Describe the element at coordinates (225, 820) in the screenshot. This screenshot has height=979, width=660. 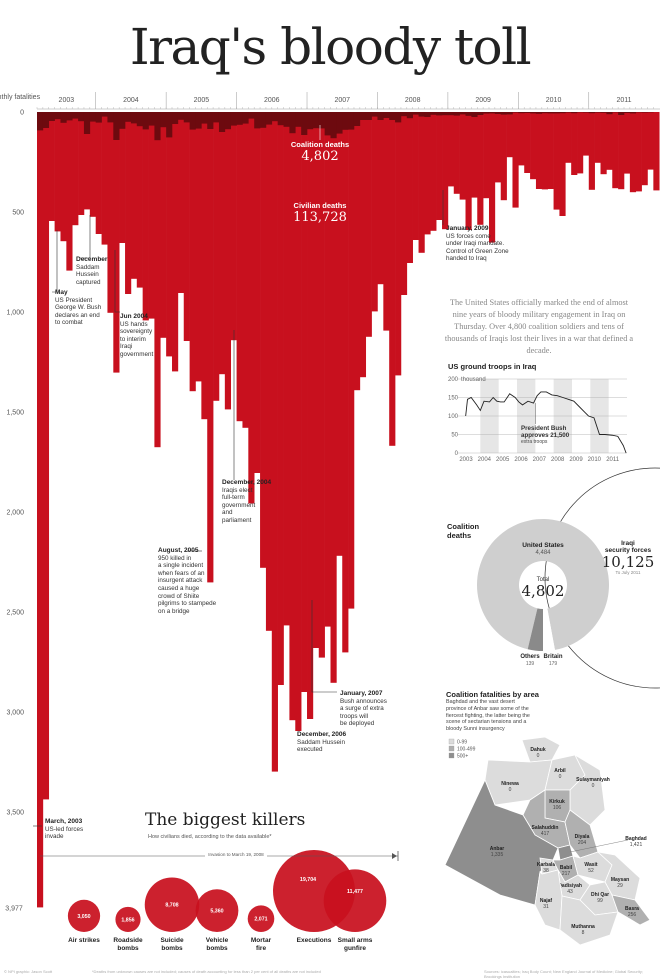
I see `killers-title: The biggest killers` at that location.